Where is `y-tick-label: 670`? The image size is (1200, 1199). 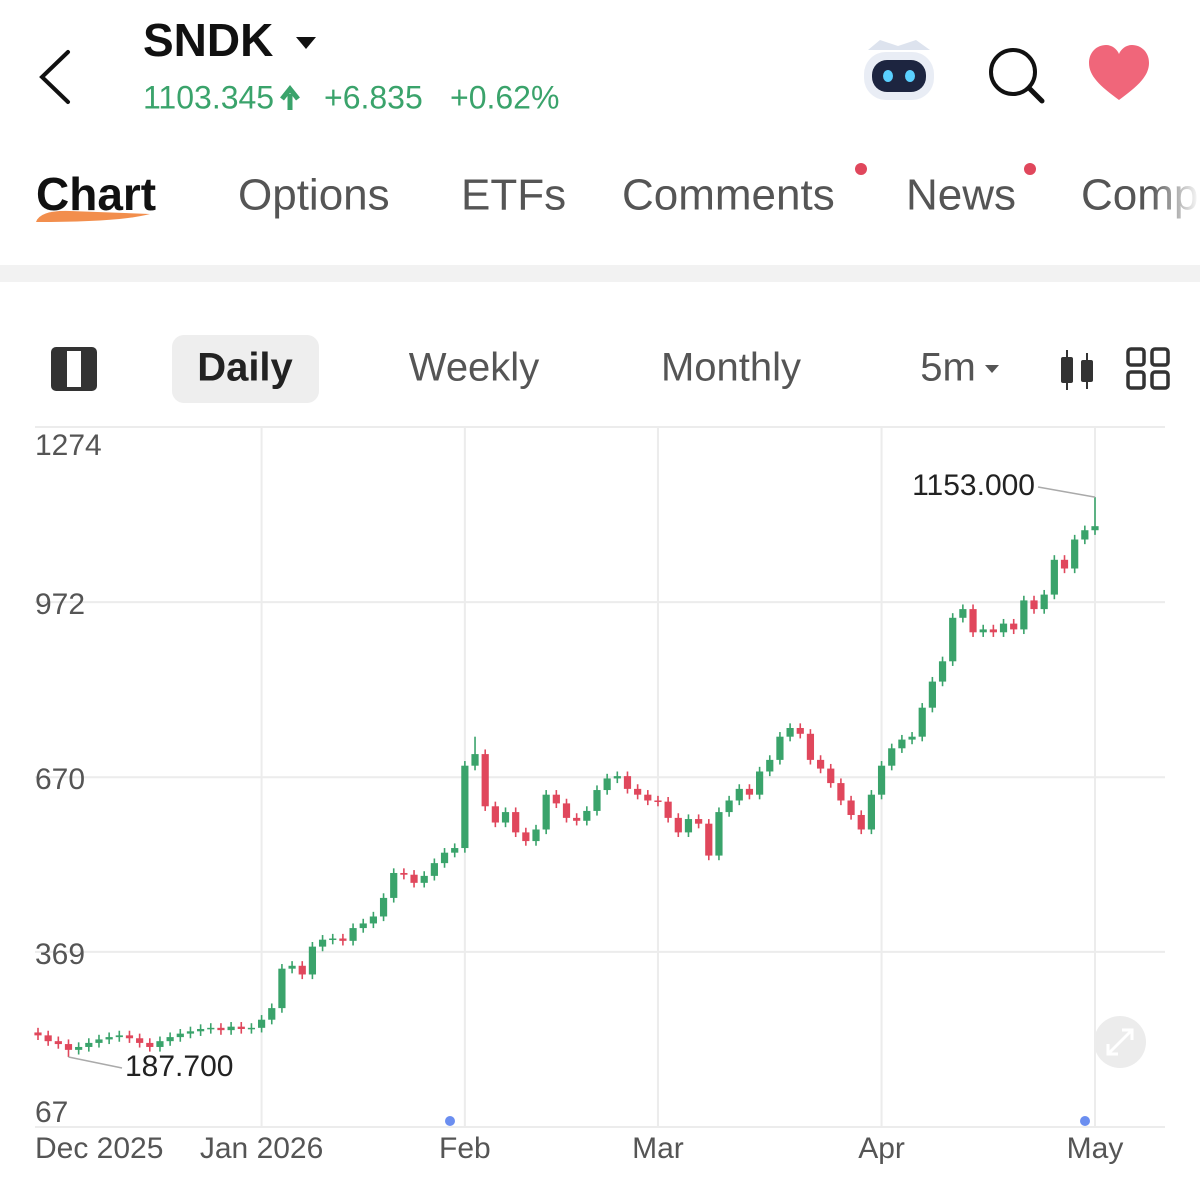 y-tick-label: 670 is located at coordinates (60, 779).